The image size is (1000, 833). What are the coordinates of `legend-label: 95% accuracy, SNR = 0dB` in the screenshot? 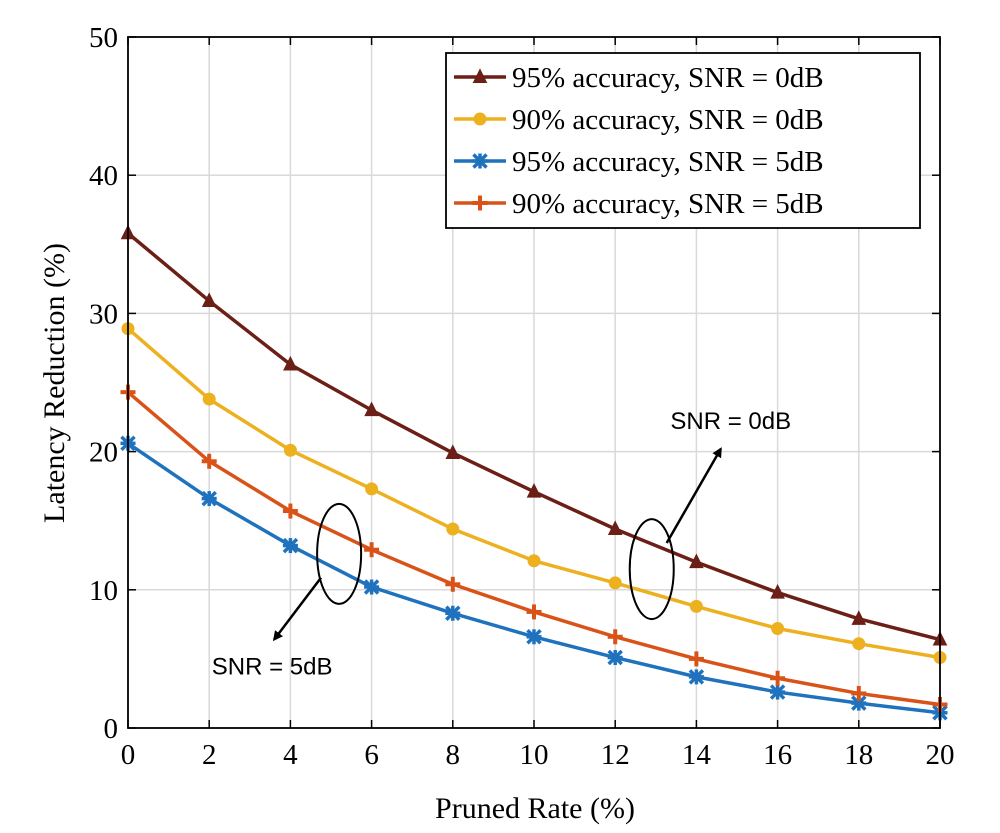 It's located at (668, 78).